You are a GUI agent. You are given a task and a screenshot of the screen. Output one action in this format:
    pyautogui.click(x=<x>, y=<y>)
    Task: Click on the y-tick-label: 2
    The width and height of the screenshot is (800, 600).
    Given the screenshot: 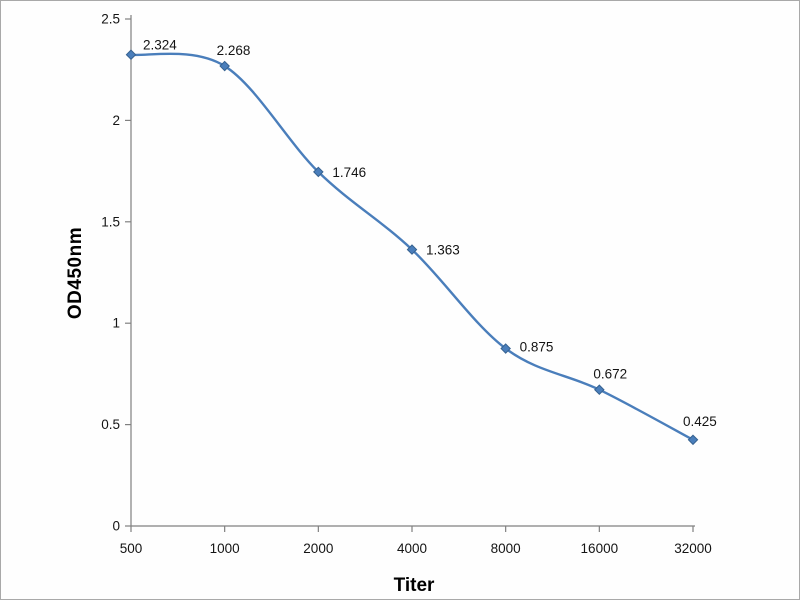 What is the action you would take?
    pyautogui.click(x=116, y=120)
    